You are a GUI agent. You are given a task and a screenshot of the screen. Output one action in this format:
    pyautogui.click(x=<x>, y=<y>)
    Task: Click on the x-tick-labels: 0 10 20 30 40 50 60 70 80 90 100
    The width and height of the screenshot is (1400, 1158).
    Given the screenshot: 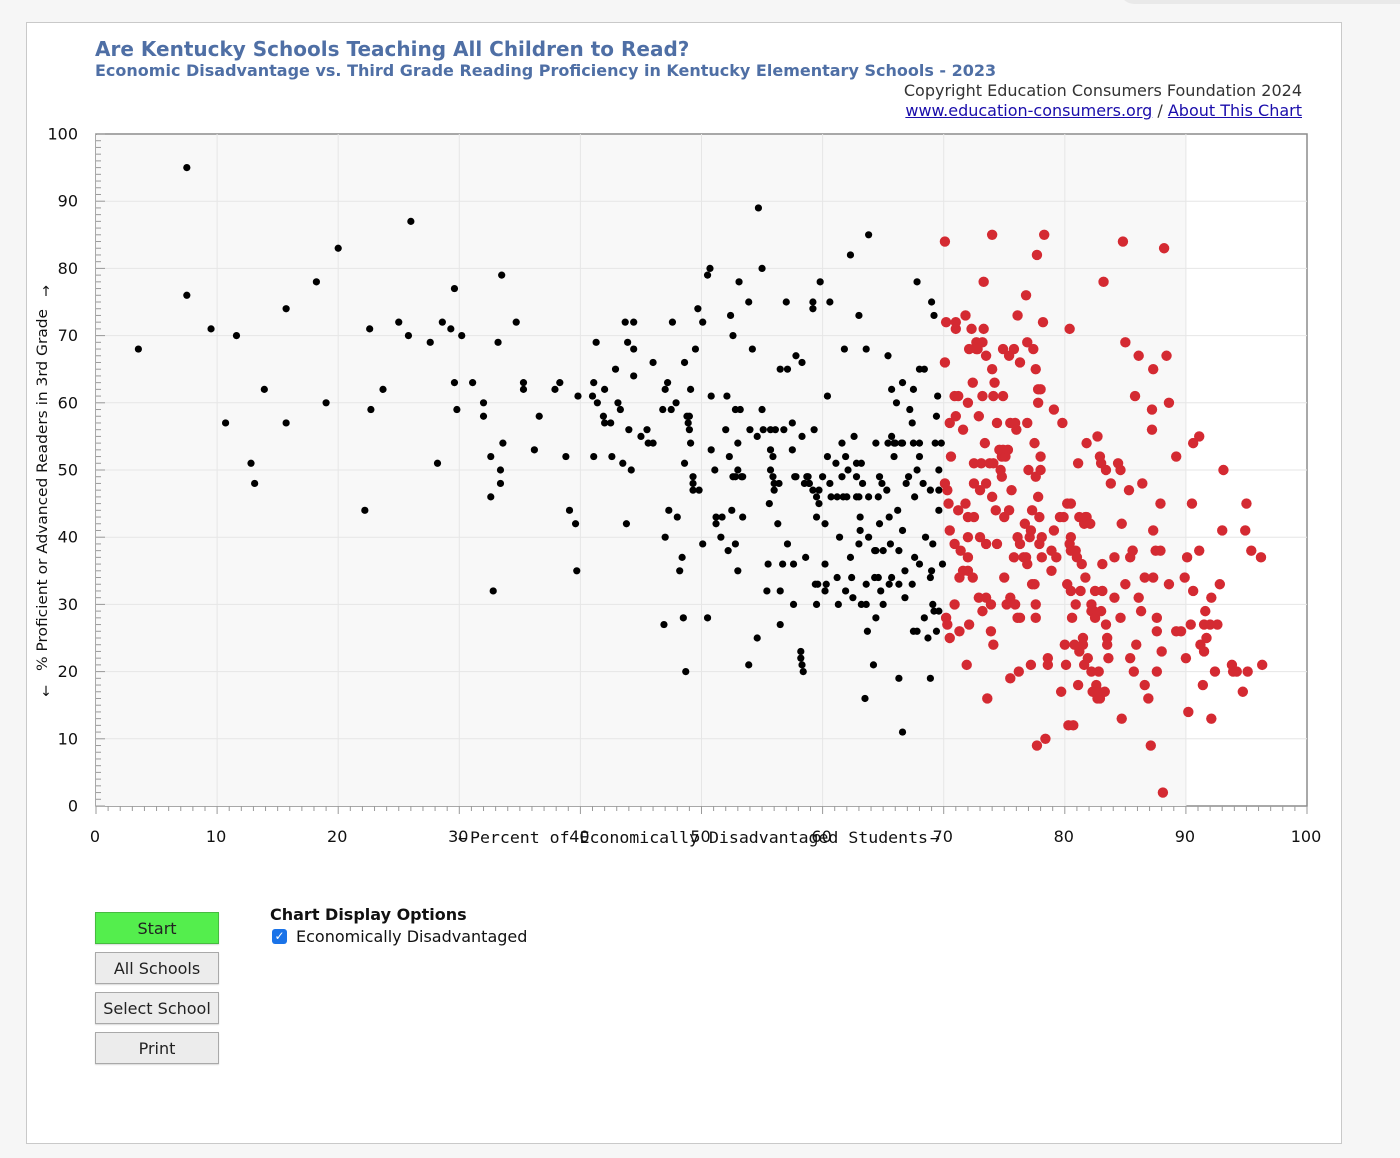 What is the action you would take?
    pyautogui.click(x=705, y=836)
    